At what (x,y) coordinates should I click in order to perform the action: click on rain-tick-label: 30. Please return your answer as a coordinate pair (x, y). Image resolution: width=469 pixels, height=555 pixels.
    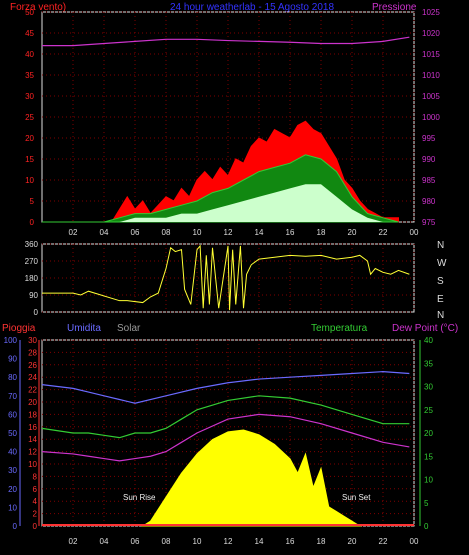
    Looking at the image, I should click on (32, 340).